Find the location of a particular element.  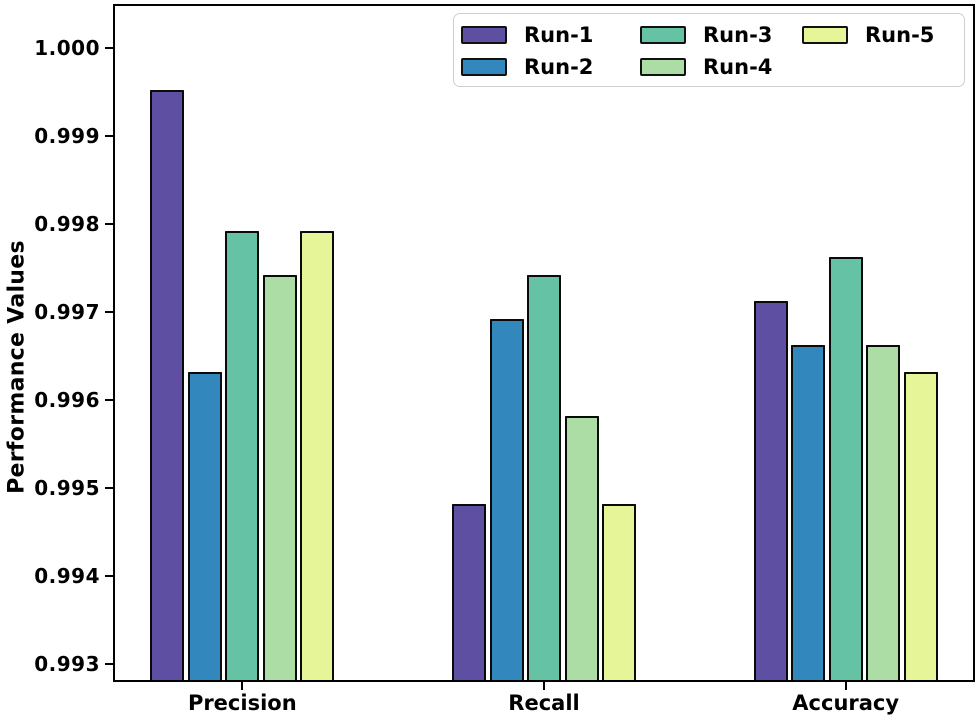

x-category-label: Recall is located at coordinates (544, 703).